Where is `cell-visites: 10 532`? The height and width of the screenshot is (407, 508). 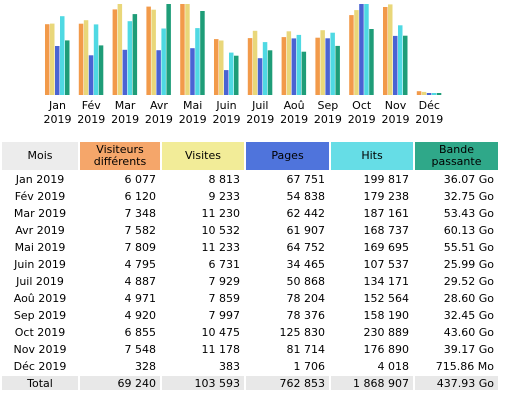
cell-visites: 10 532 is located at coordinates (221, 230).